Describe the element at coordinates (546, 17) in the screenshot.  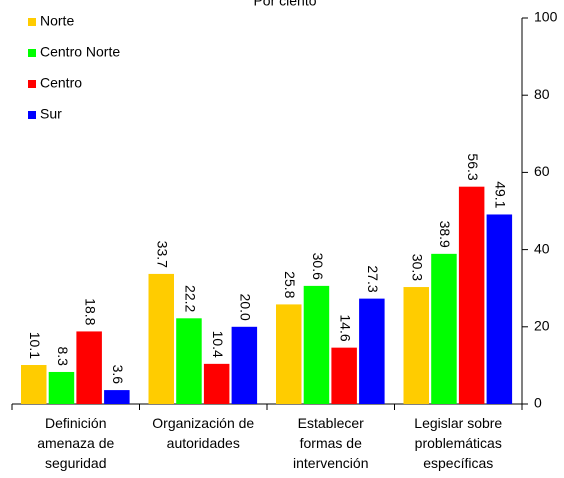
I see `y-tick-label: 100` at that location.